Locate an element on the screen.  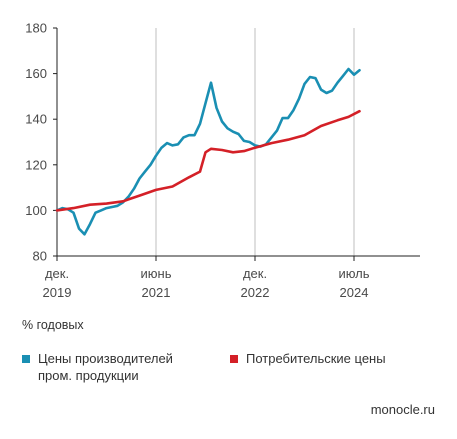
y-tick-labels: 80 100 120 140 160 180 is located at coordinates (41, 142).